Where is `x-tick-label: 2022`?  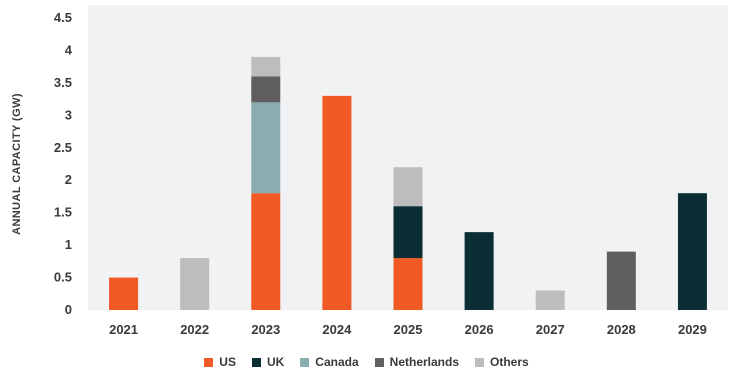 x-tick-label: 2022 is located at coordinates (194, 329).